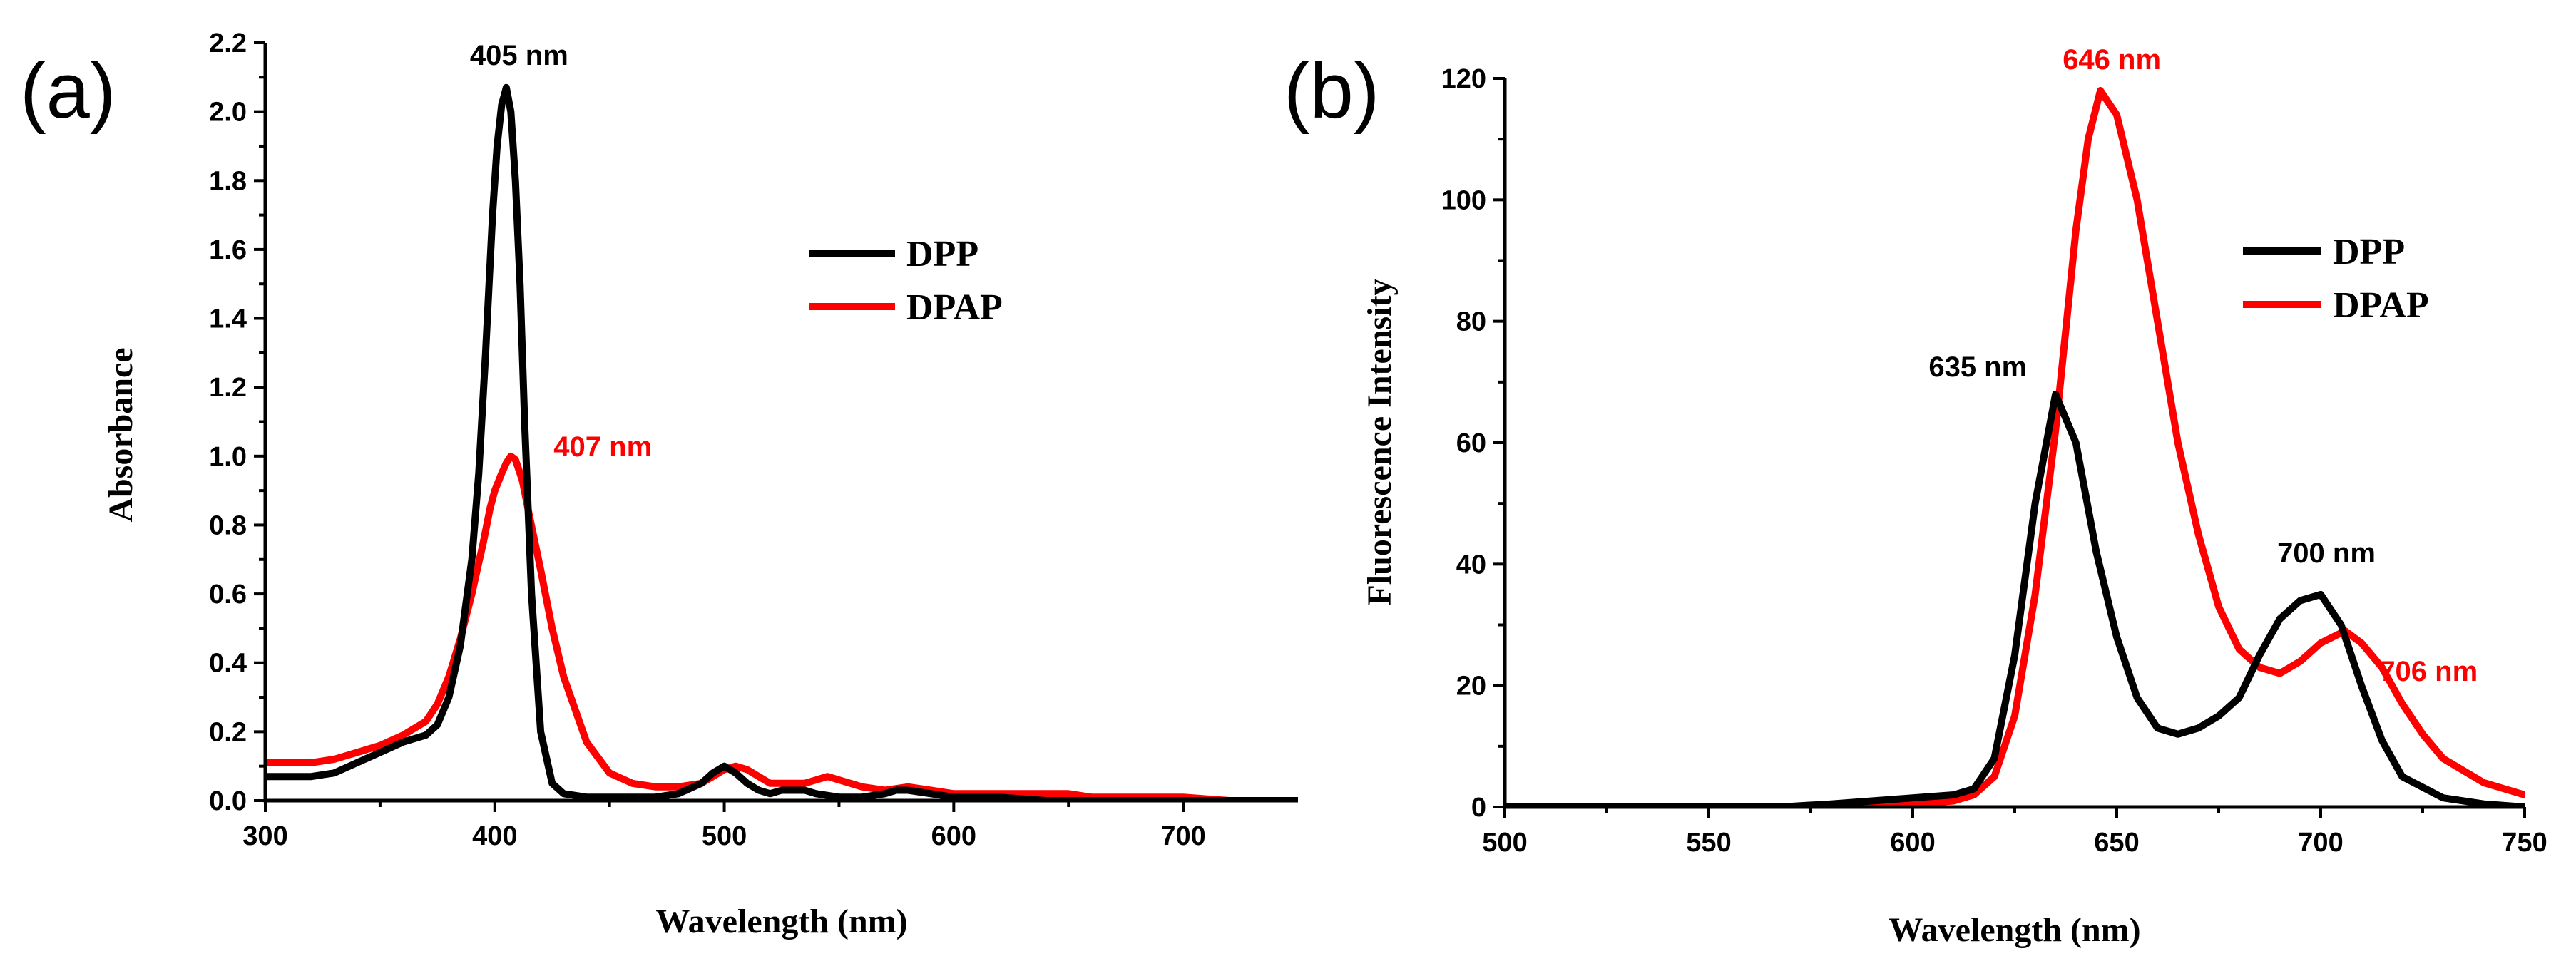  What do you see at coordinates (228, 457) in the screenshot?
I see `y-tick-label: 1.0` at bounding box center [228, 457].